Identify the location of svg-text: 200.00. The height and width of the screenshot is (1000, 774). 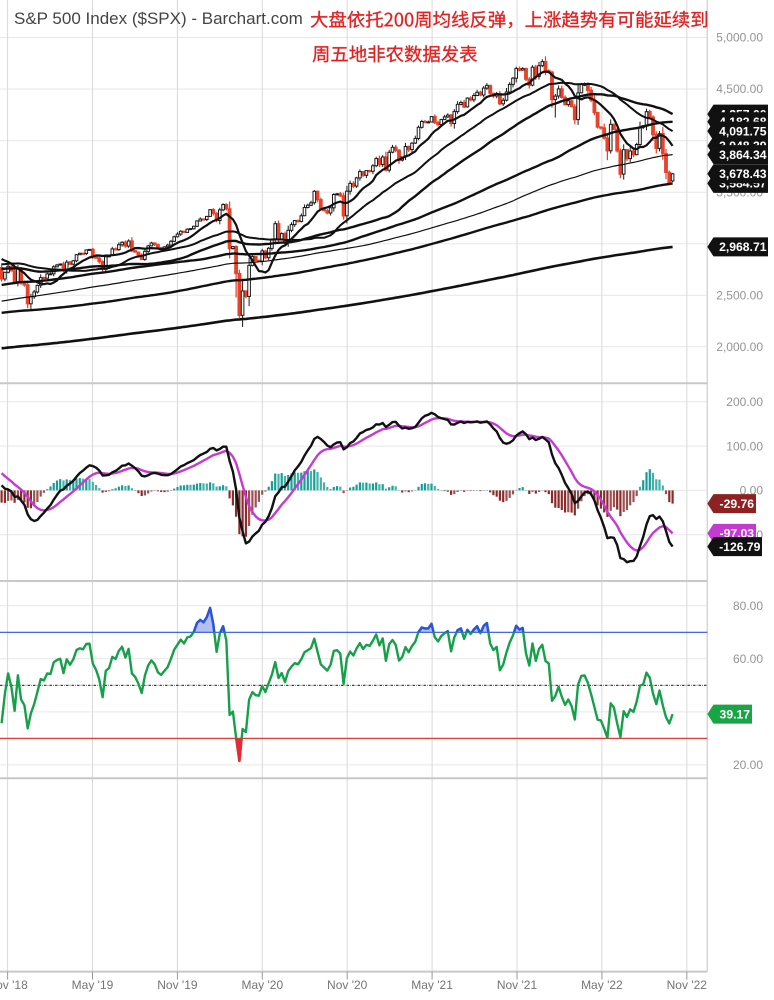
(744, 402).